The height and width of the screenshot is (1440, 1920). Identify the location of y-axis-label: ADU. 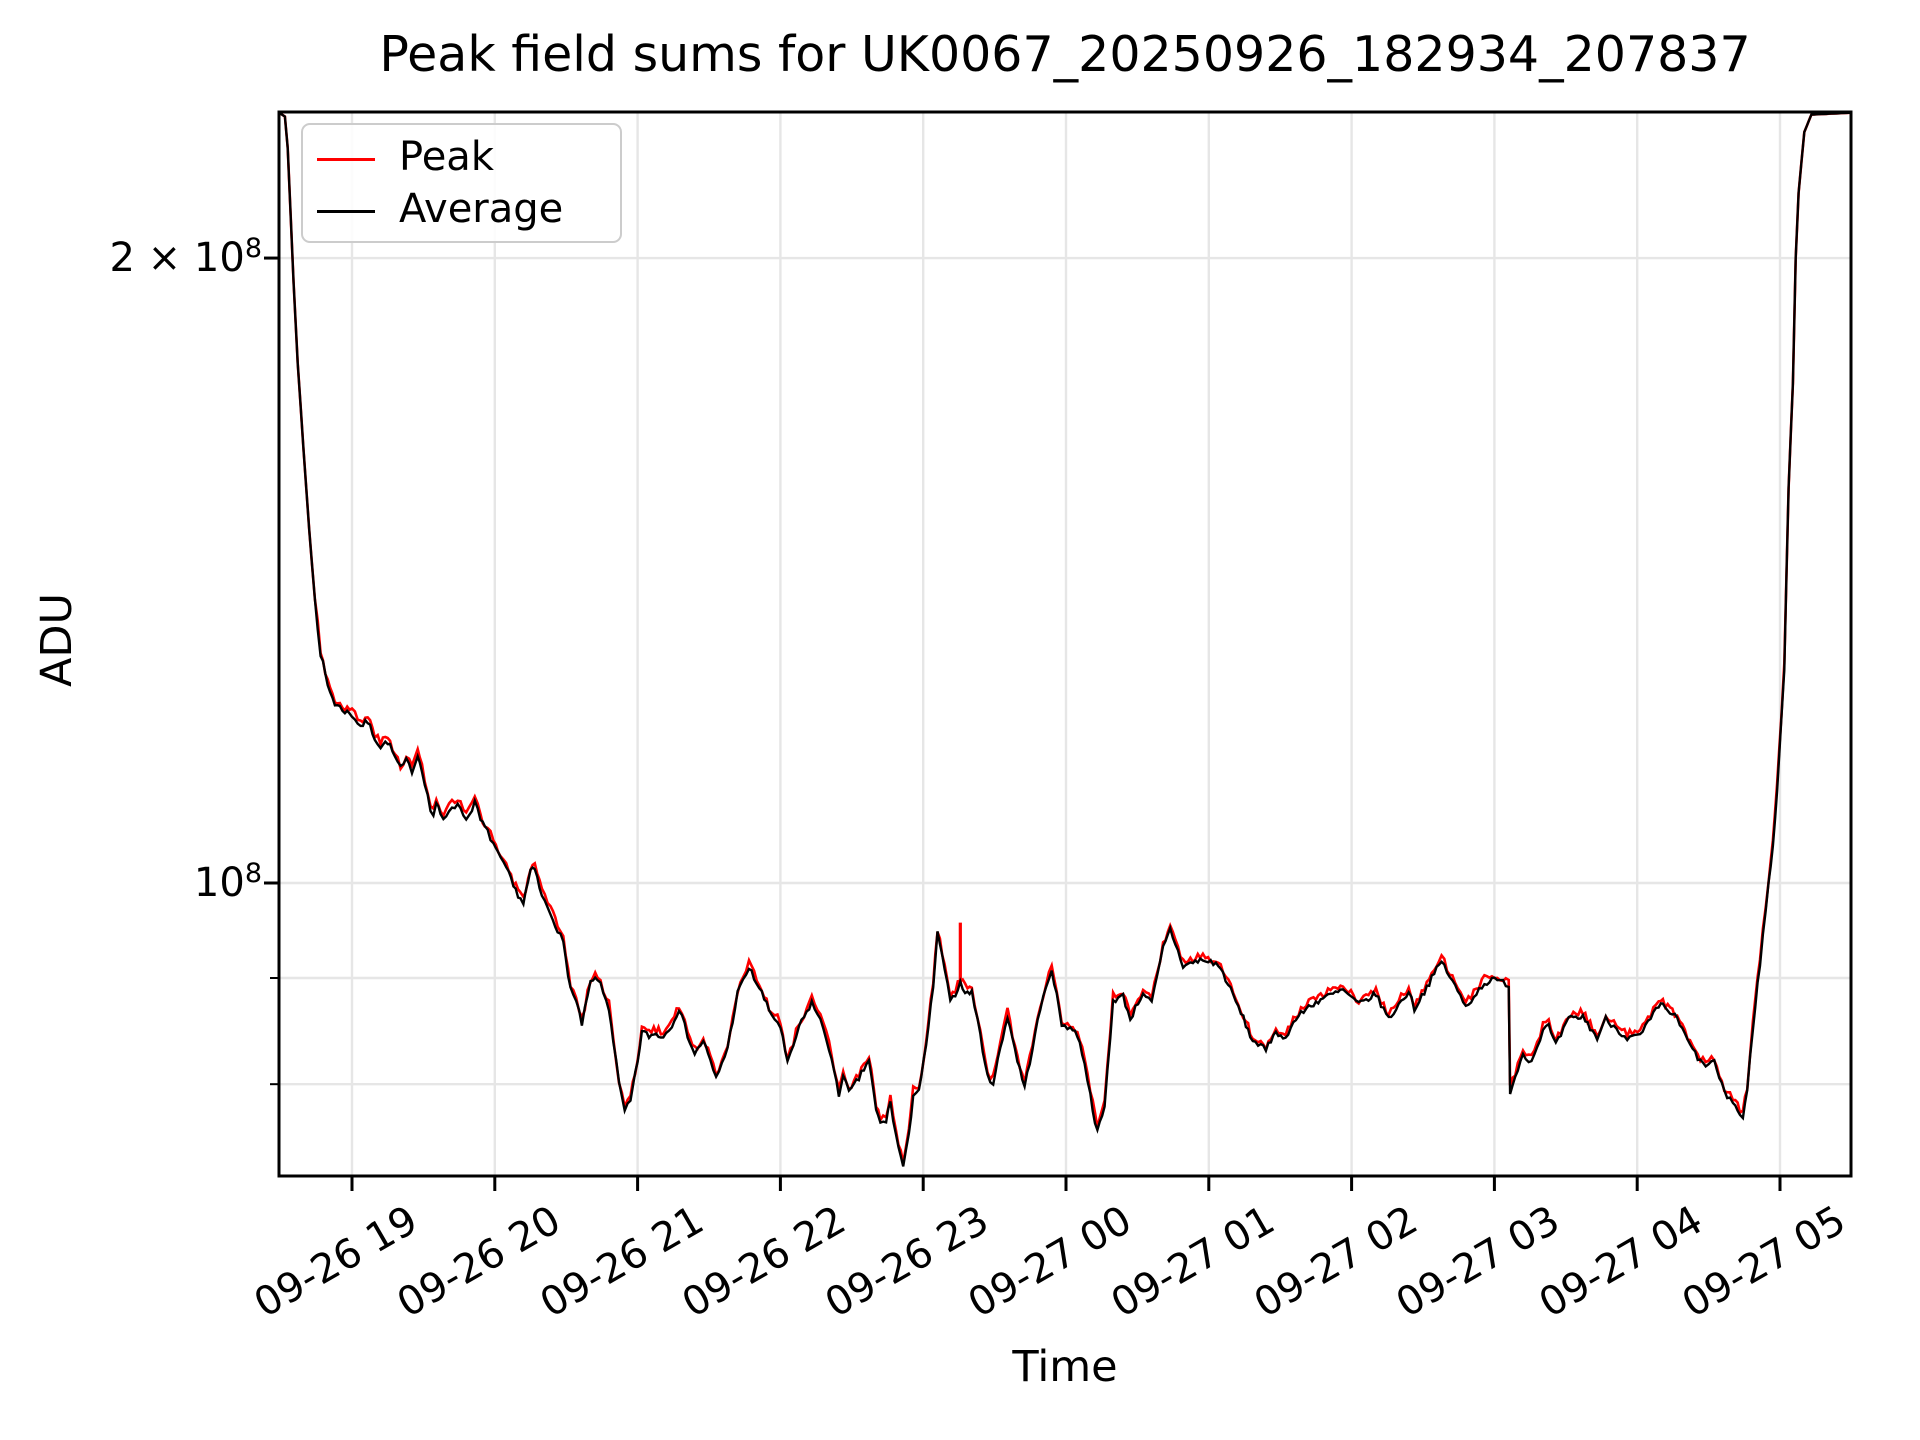
(57, 640).